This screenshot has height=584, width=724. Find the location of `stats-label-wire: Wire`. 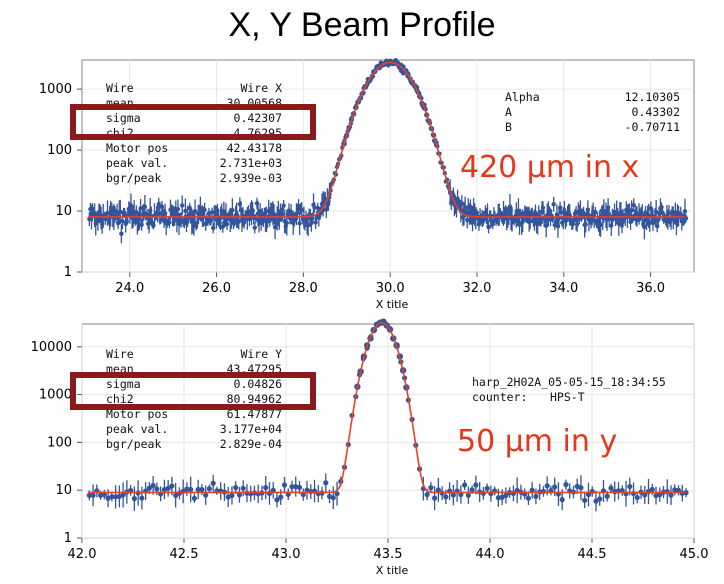

stats-label-wire: Wire is located at coordinates (120, 354).